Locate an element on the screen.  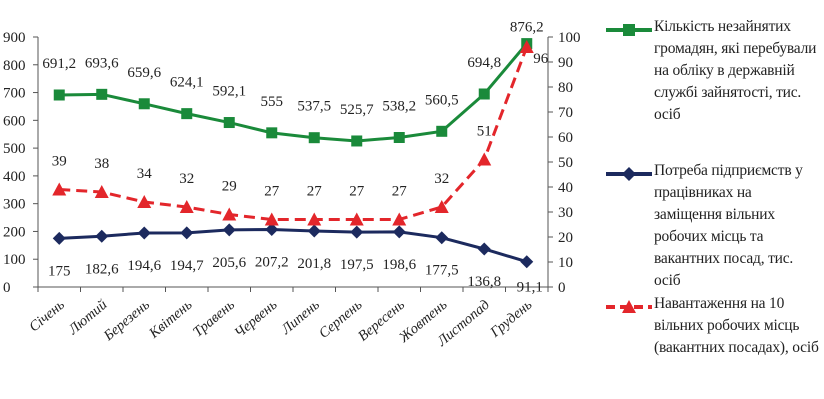
data-label-load: 96 is located at coordinates (541, 59).